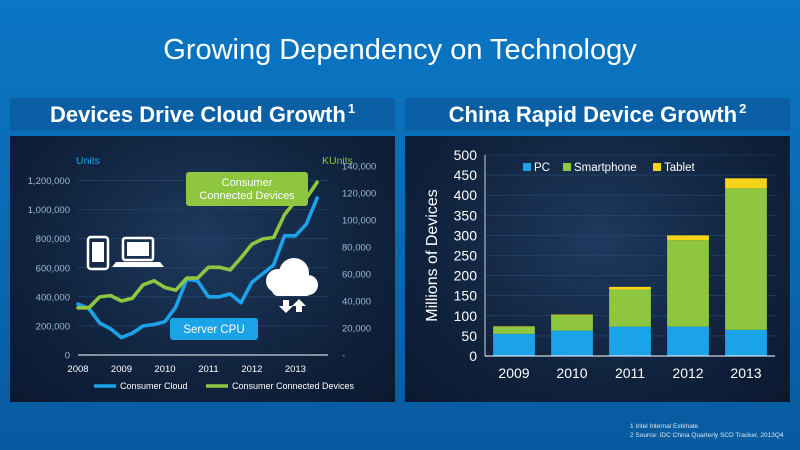  What do you see at coordinates (351, 108) in the screenshot?
I see `left-panel-footnote-ref: 1` at bounding box center [351, 108].